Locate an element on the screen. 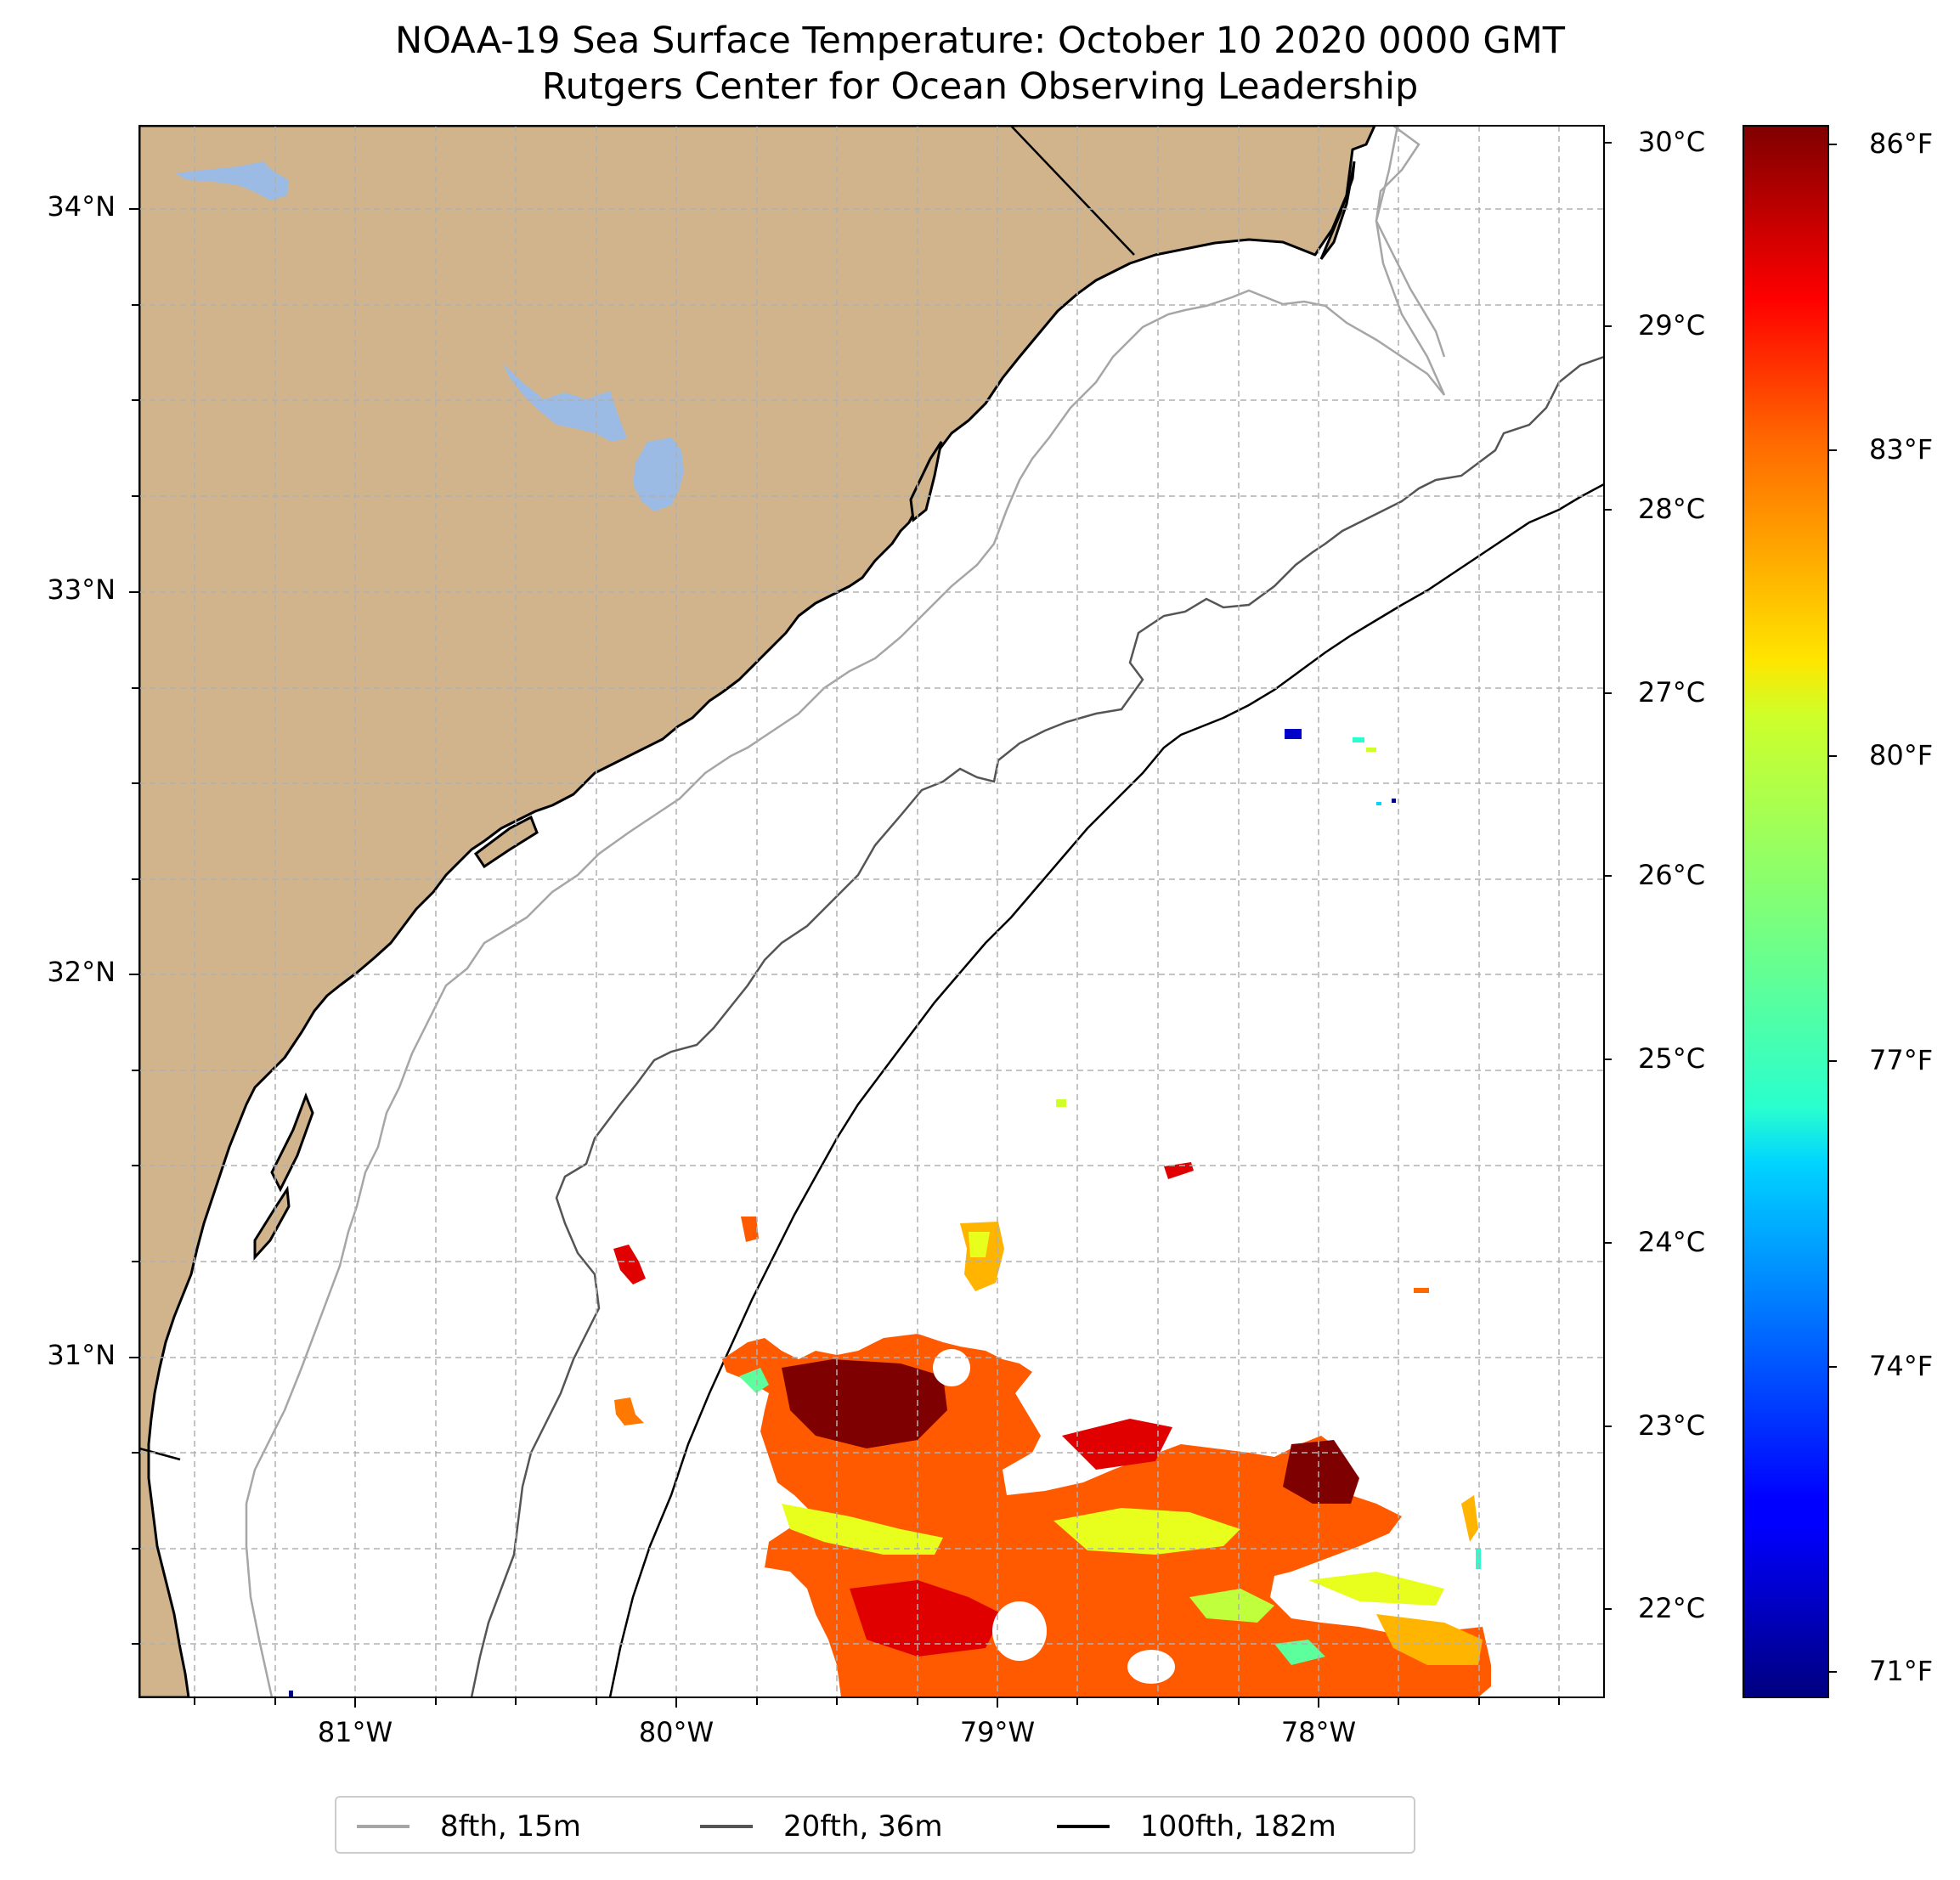  colorbar-celsius-label: 27°C is located at coordinates (1672, 693).